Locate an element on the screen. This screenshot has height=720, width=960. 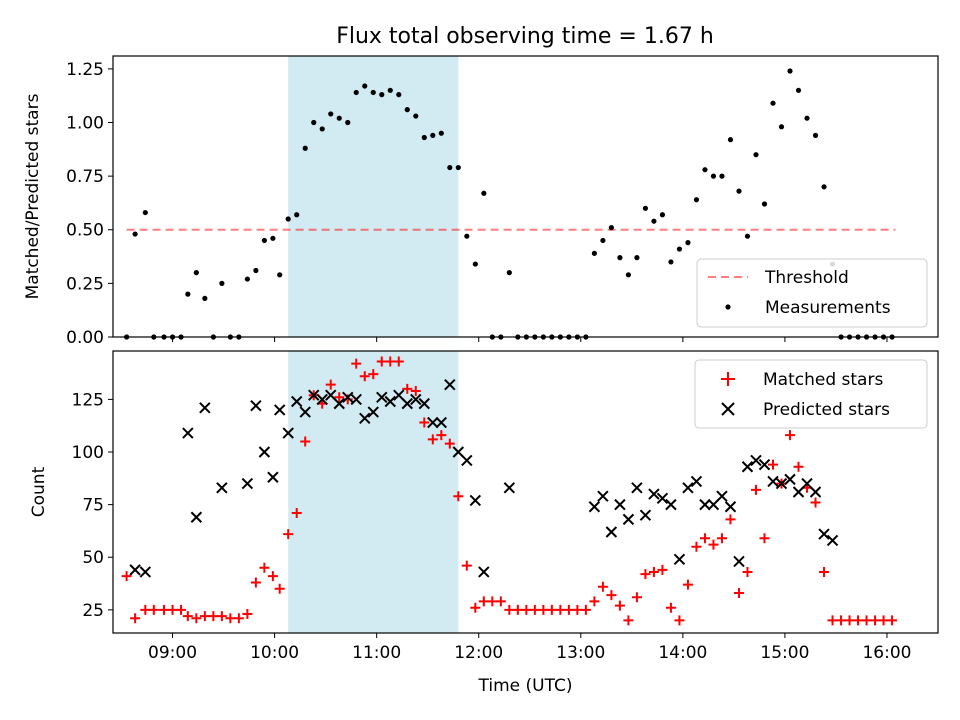
bottom-y-axis-label: Count is located at coordinates (39, 491).